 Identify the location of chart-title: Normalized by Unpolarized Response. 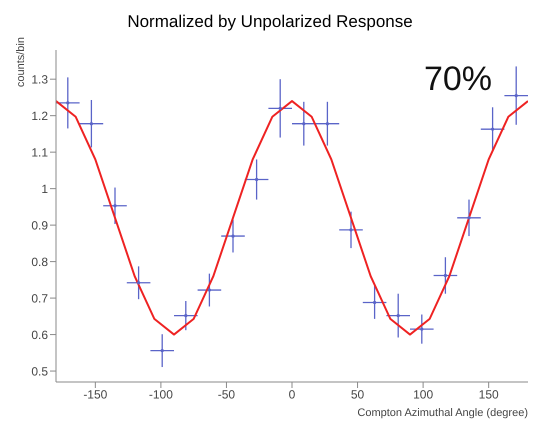
(270, 21).